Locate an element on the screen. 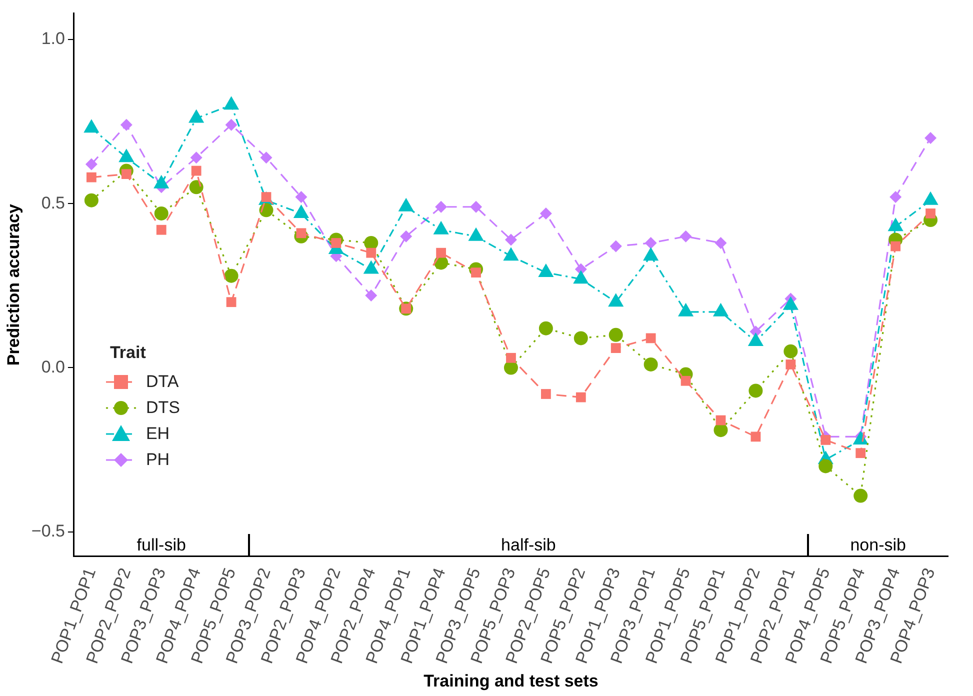 This screenshot has width=973, height=696. annotation: non-sib is located at coordinates (878, 545).